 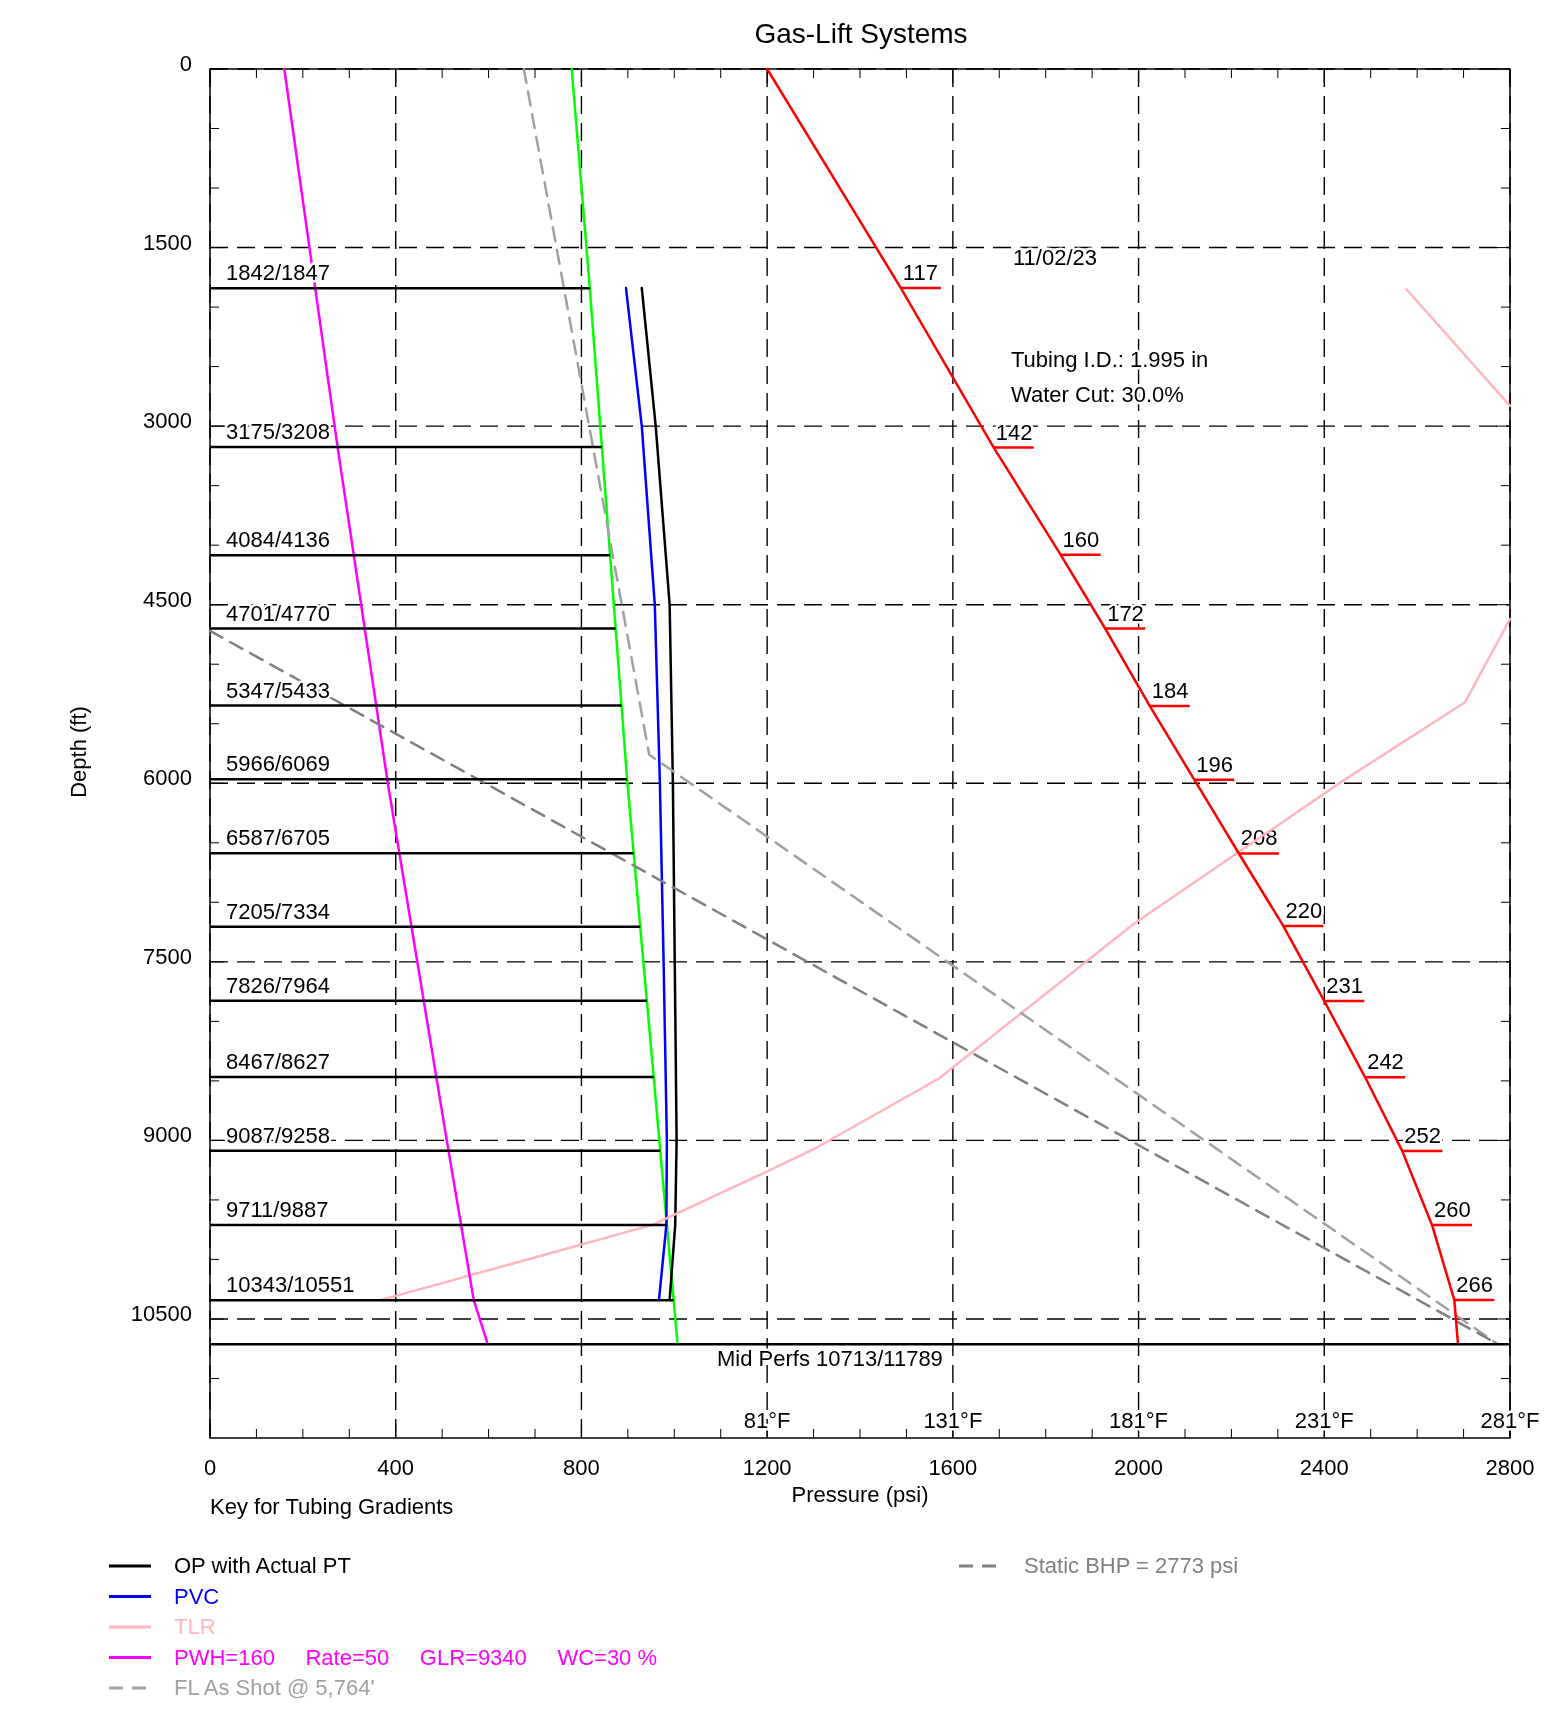 What do you see at coordinates (185, 63) in the screenshot?
I see `y-tick-label: 0` at bounding box center [185, 63].